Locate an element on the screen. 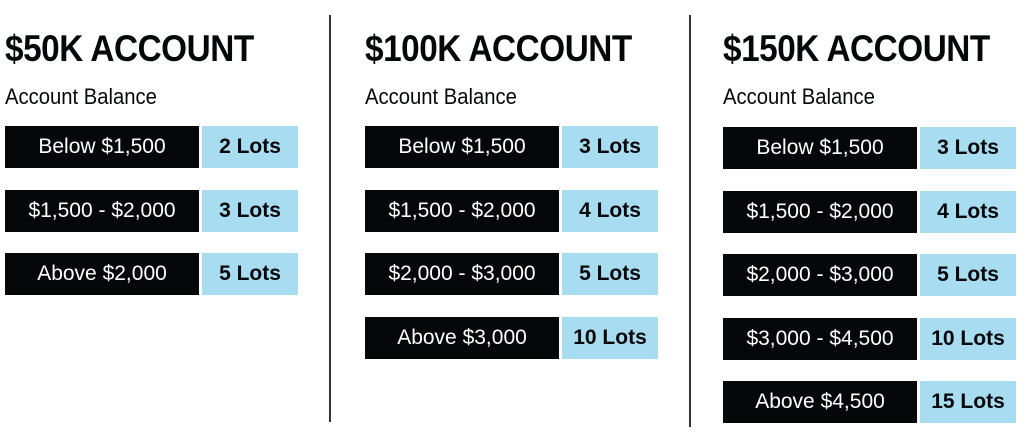 This screenshot has height=435, width=1024. tier-row: $1,500 - $2,000 3 Lots is located at coordinates (151, 210).